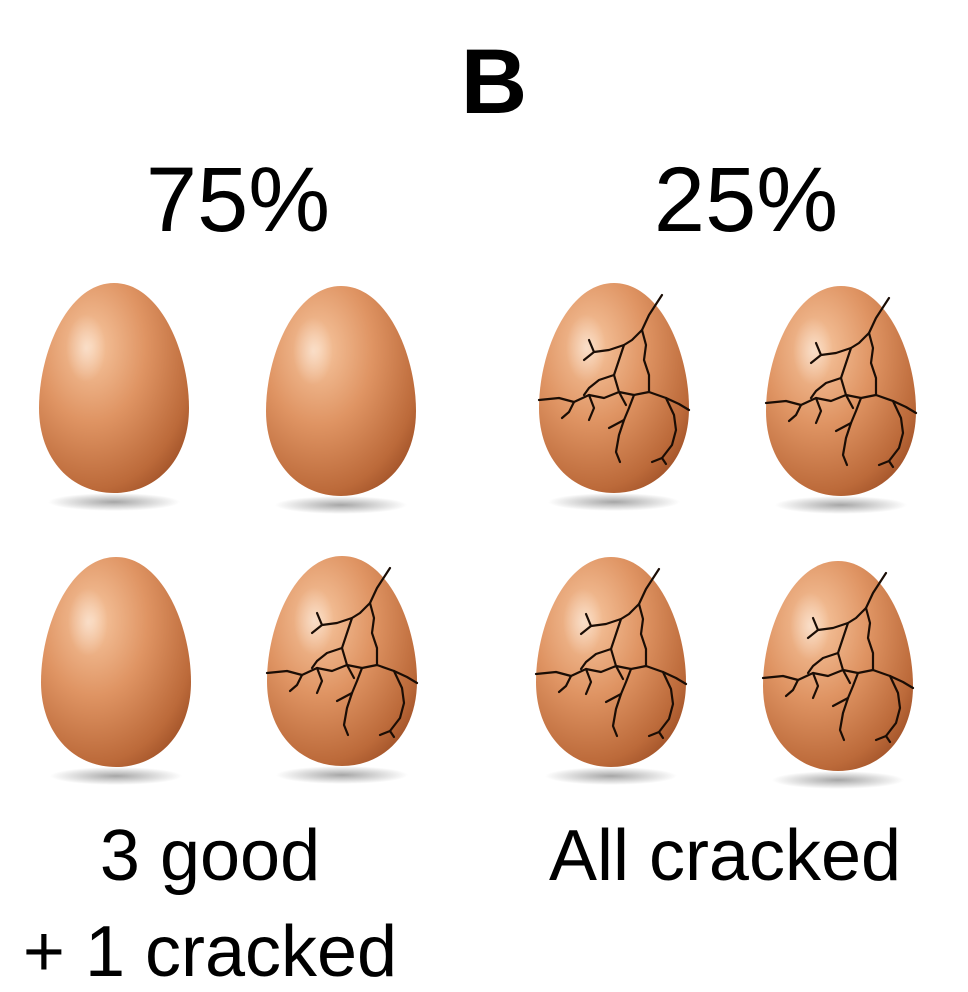  Describe the element at coordinates (210, 856) in the screenshot. I see `caption-left-line1: 3 good` at that location.